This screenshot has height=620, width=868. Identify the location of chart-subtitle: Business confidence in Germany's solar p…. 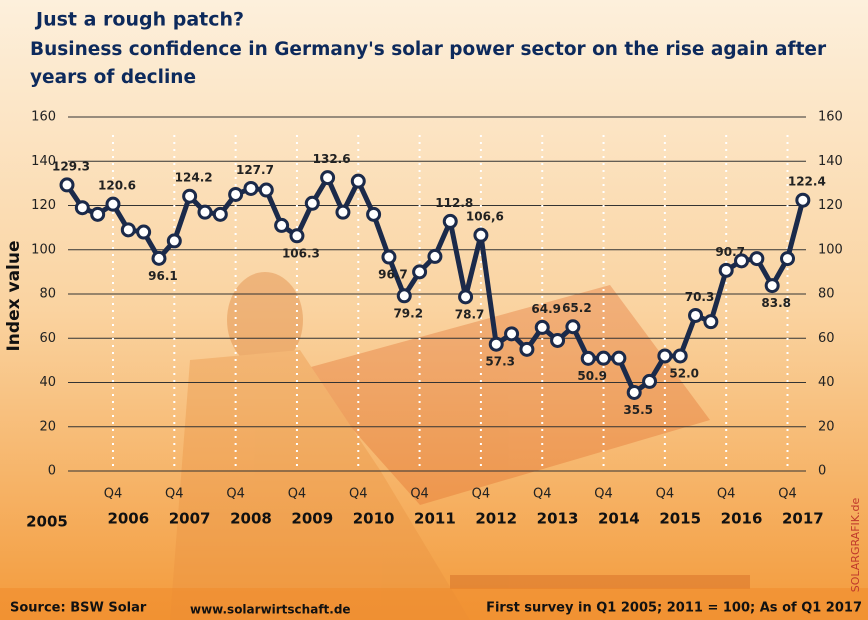
(428, 63).